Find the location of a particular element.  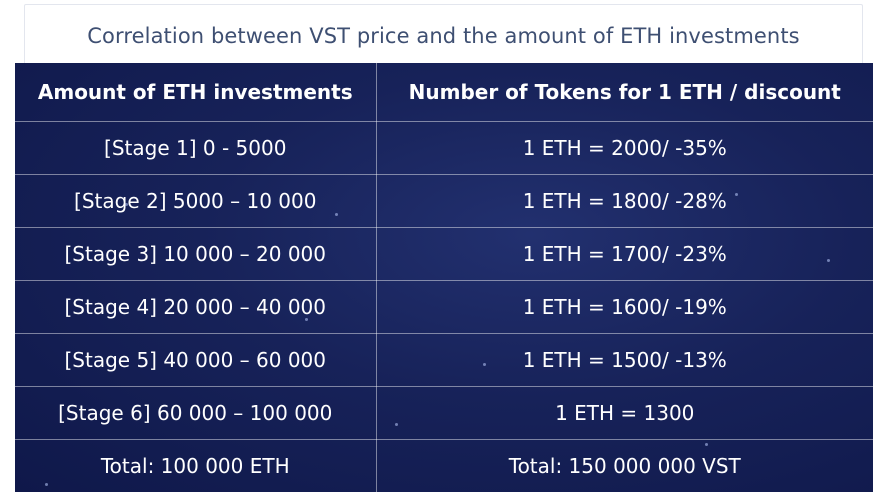

total-eth-cell: Total: 100 000 ETH is located at coordinates (196, 465).